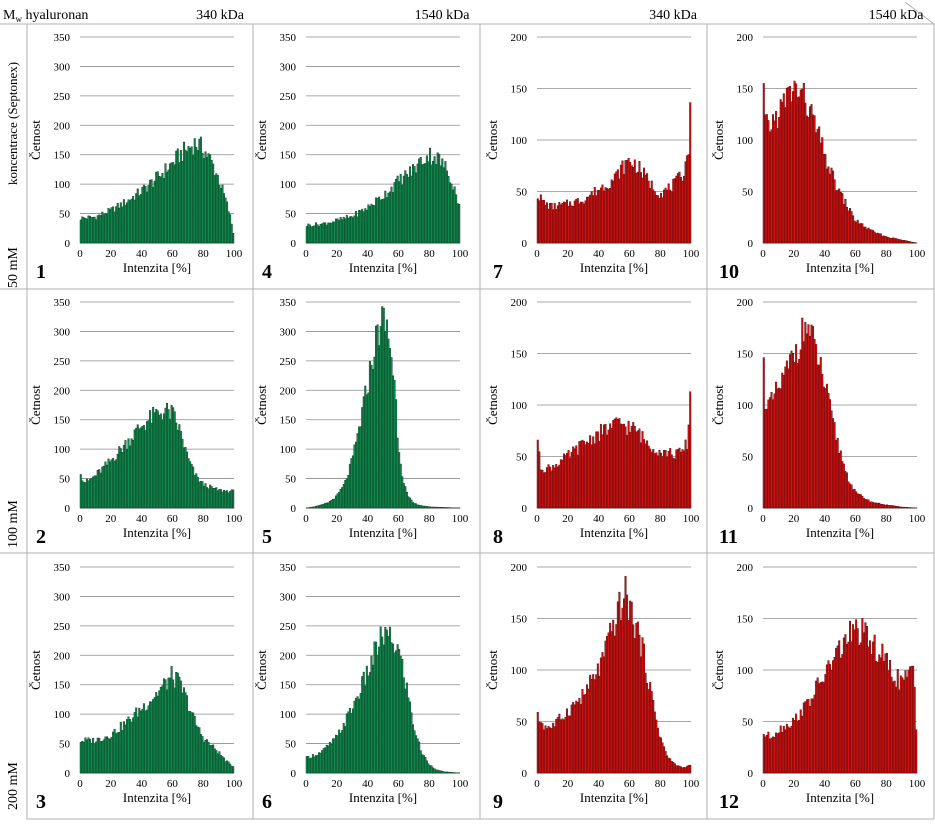 The height and width of the screenshot is (825, 935). What do you see at coordinates (306, 784) in the screenshot?
I see `x-tick-label: 0` at bounding box center [306, 784].